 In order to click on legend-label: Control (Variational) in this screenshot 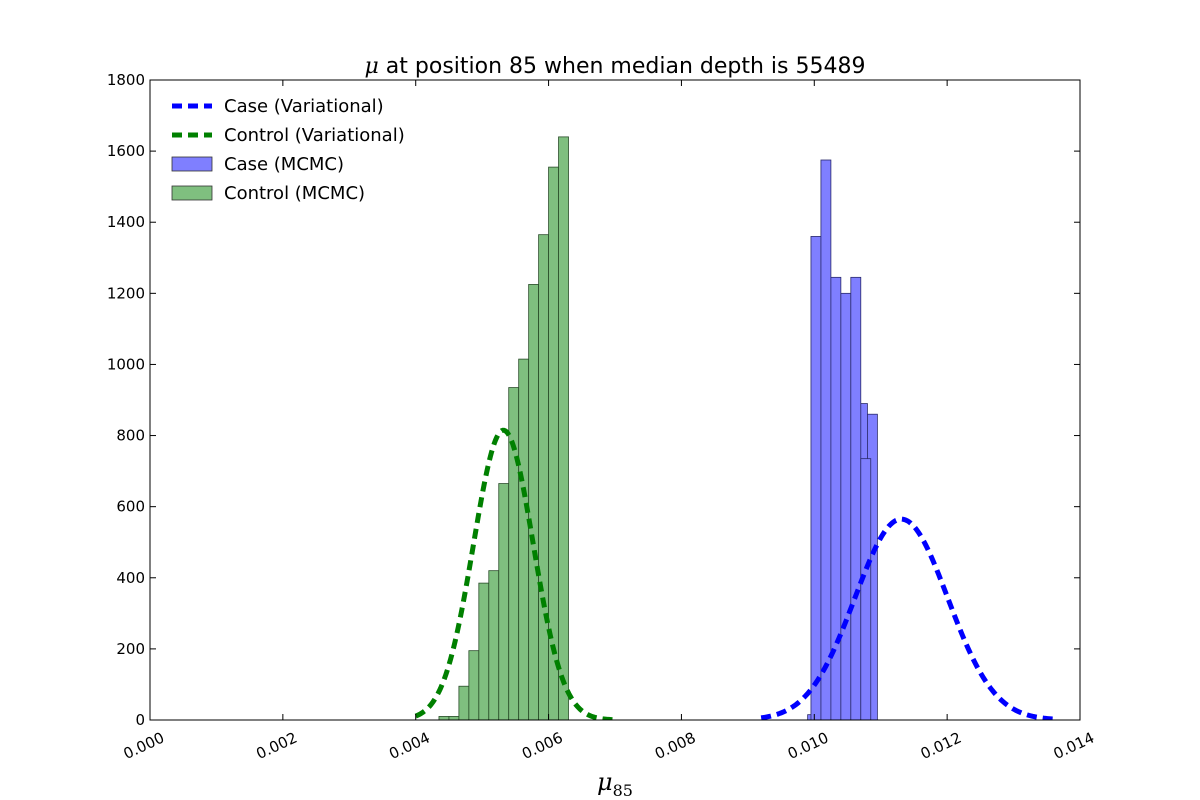, I will do `click(314, 135)`.